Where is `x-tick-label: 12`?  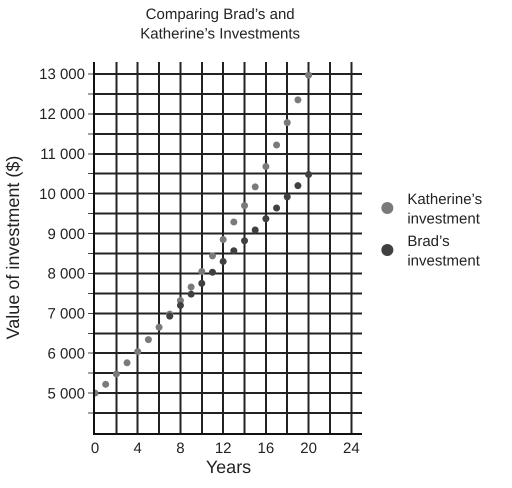 x-tick-label: 12 is located at coordinates (223, 448).